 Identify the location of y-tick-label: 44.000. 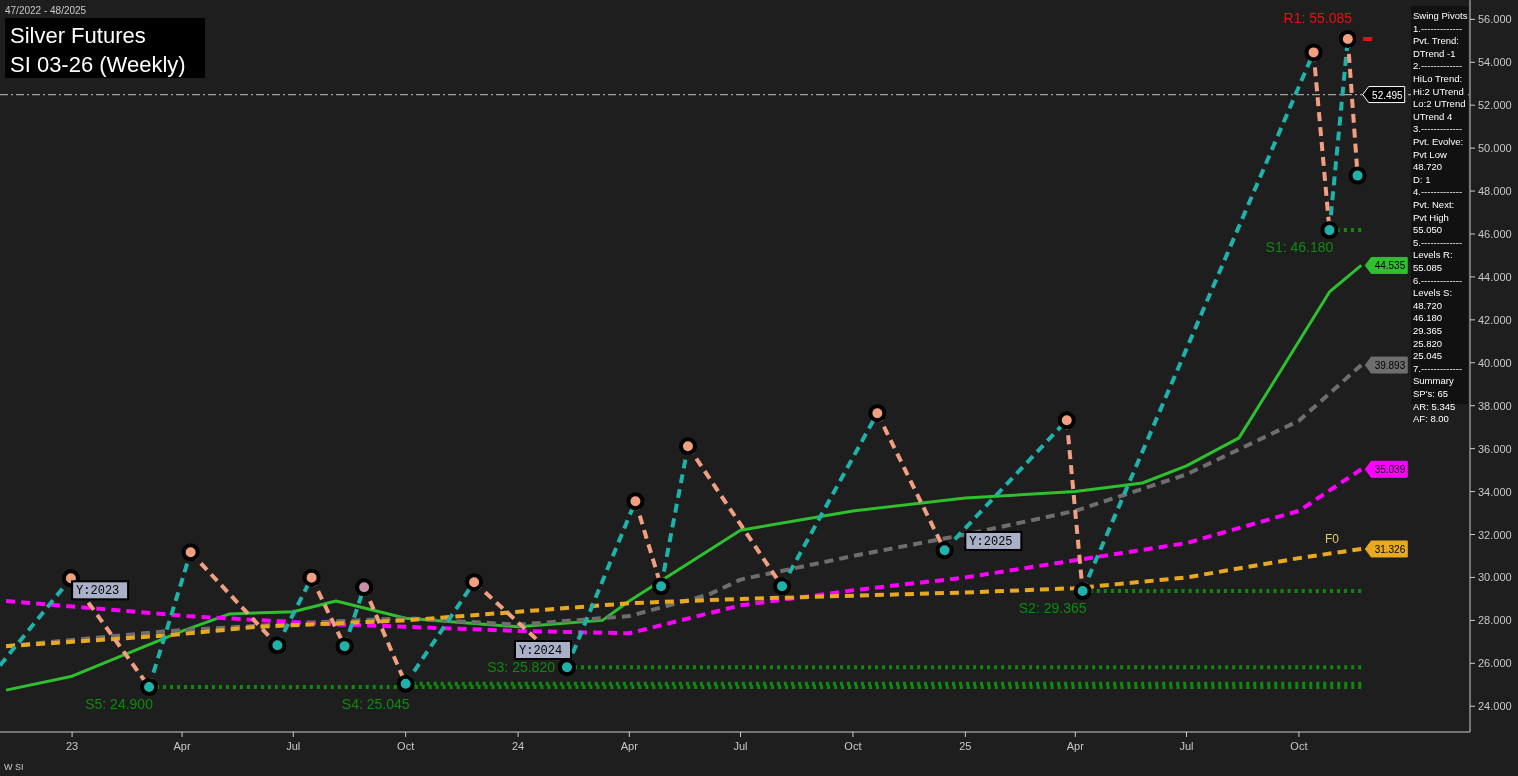
(1495, 276).